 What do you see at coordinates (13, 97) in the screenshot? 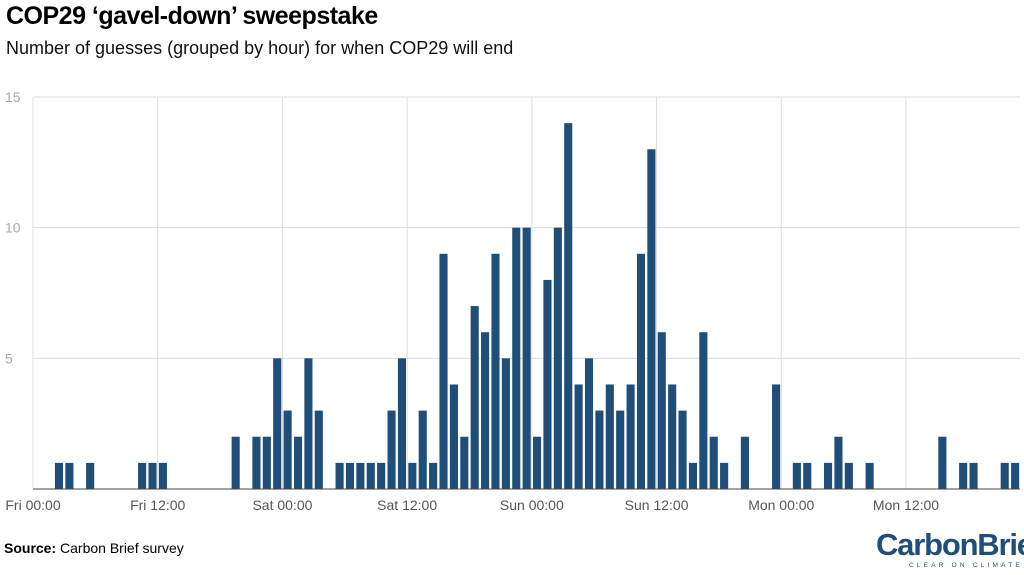
I see `y-tick-label: 15` at bounding box center [13, 97].